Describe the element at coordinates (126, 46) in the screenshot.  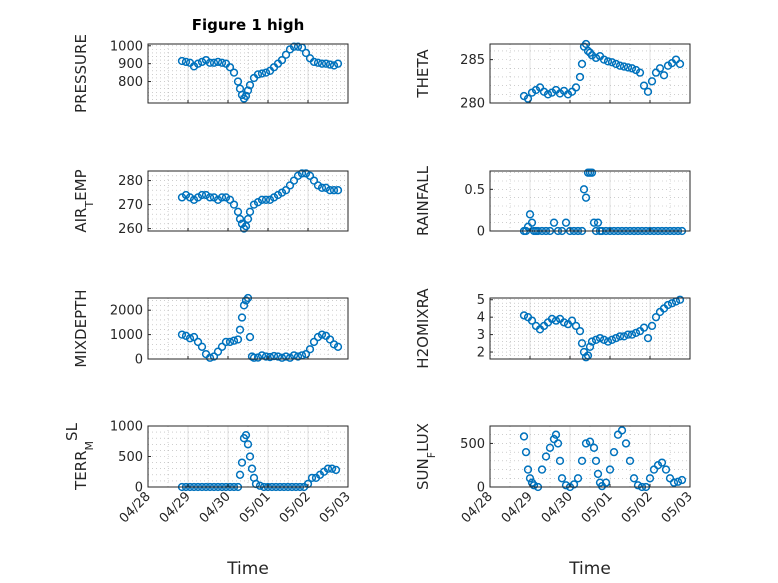
I see `y-tick-label: 1000` at that location.